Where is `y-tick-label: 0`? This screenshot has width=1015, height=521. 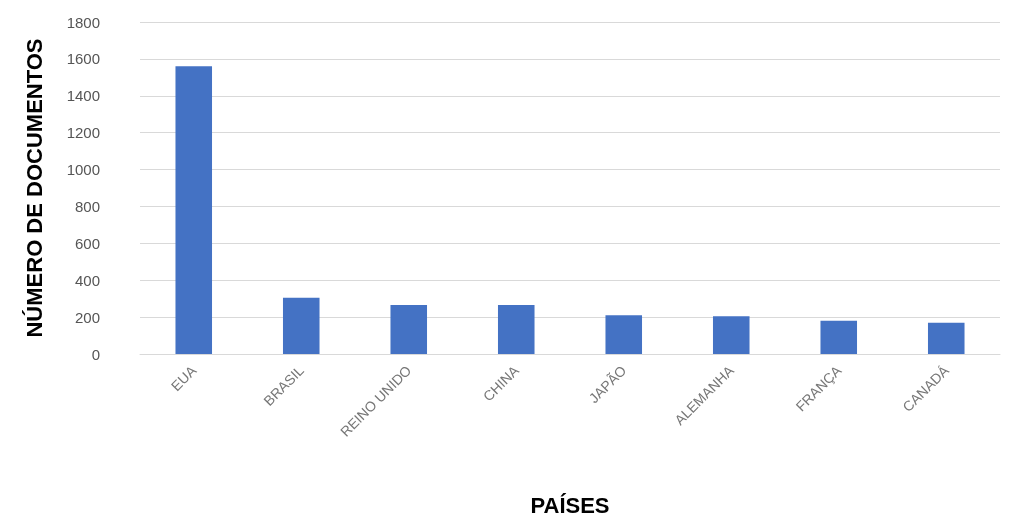 y-tick-label: 0 is located at coordinates (95, 354).